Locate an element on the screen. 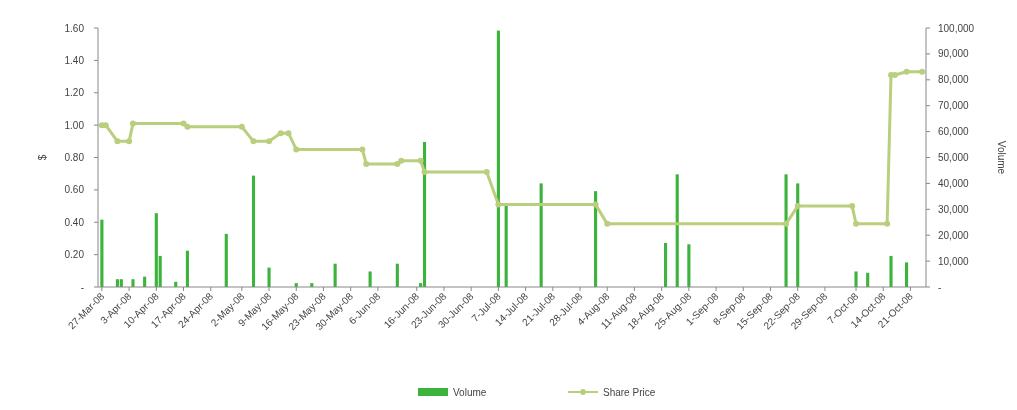 The height and width of the screenshot is (410, 1017). y-tick-label: 0.40 is located at coordinates (74, 222).